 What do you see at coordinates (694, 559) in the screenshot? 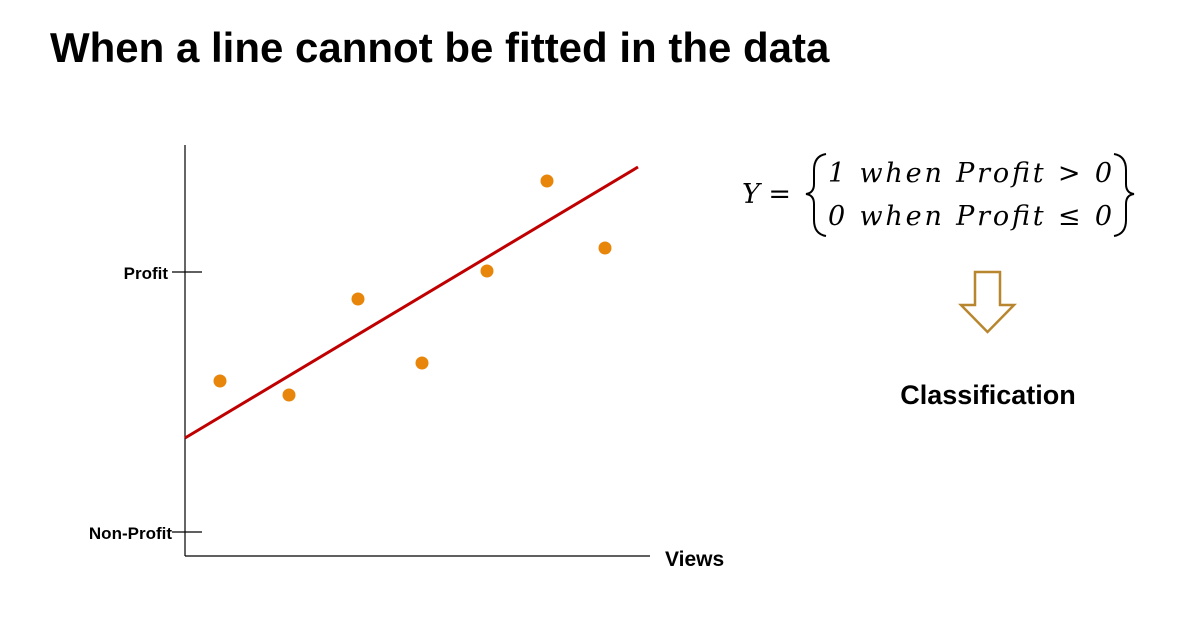
I see `x-label: Views` at bounding box center [694, 559].